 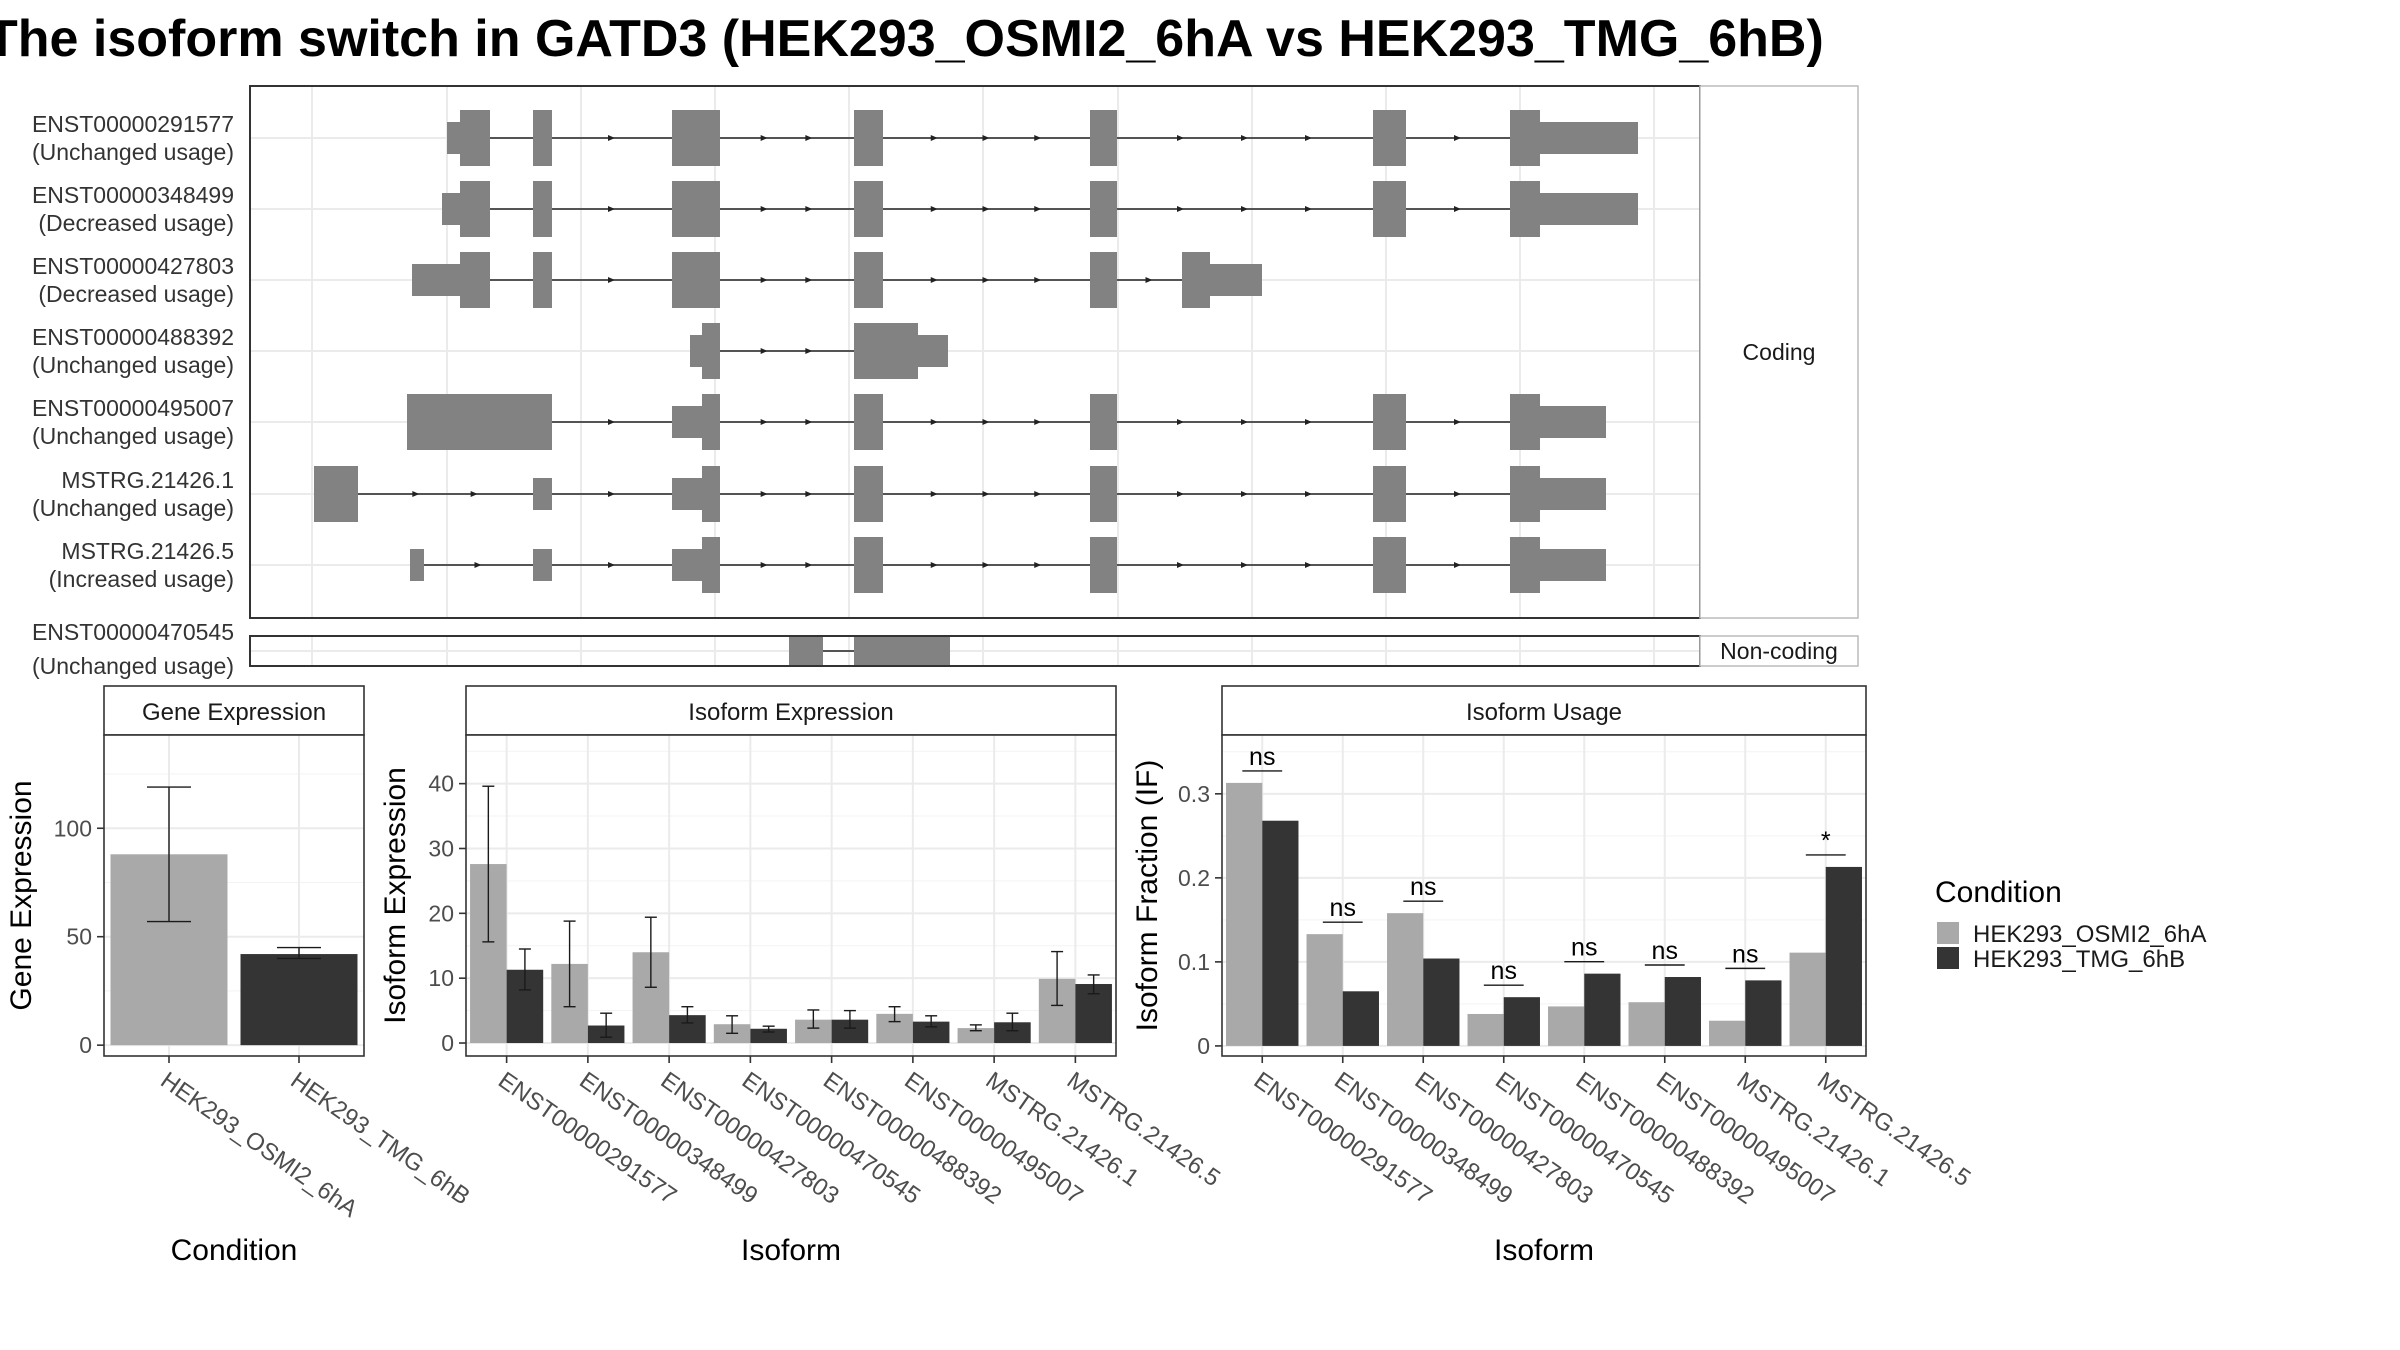 I want to click on significance-label: *, so click(x=1826, y=841).